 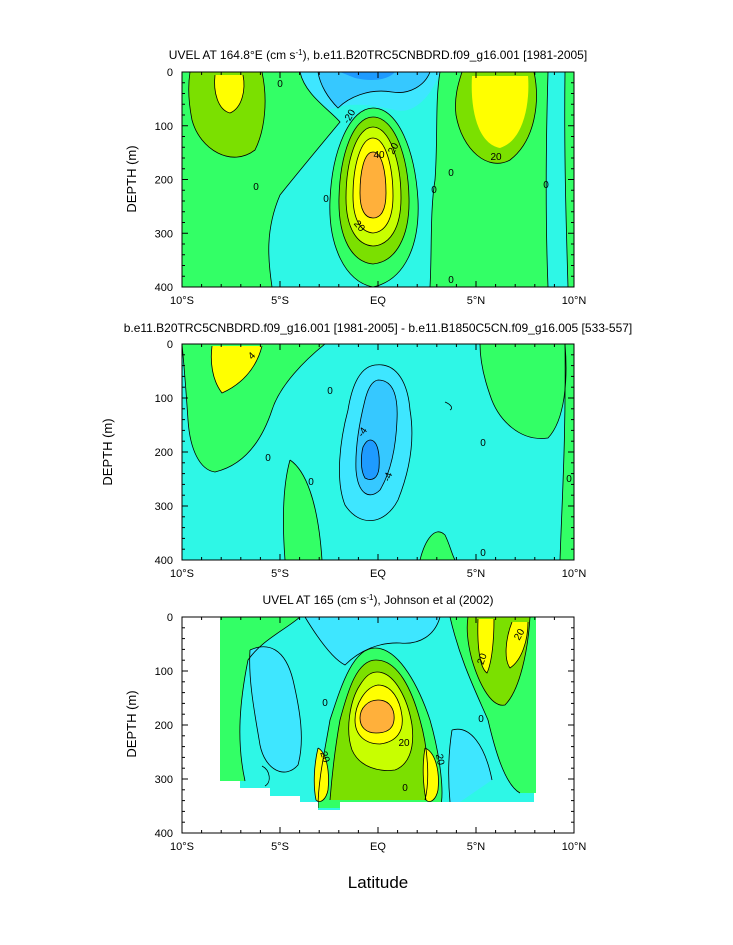 I want to click on p1-band-neg30, so click(x=367, y=76).